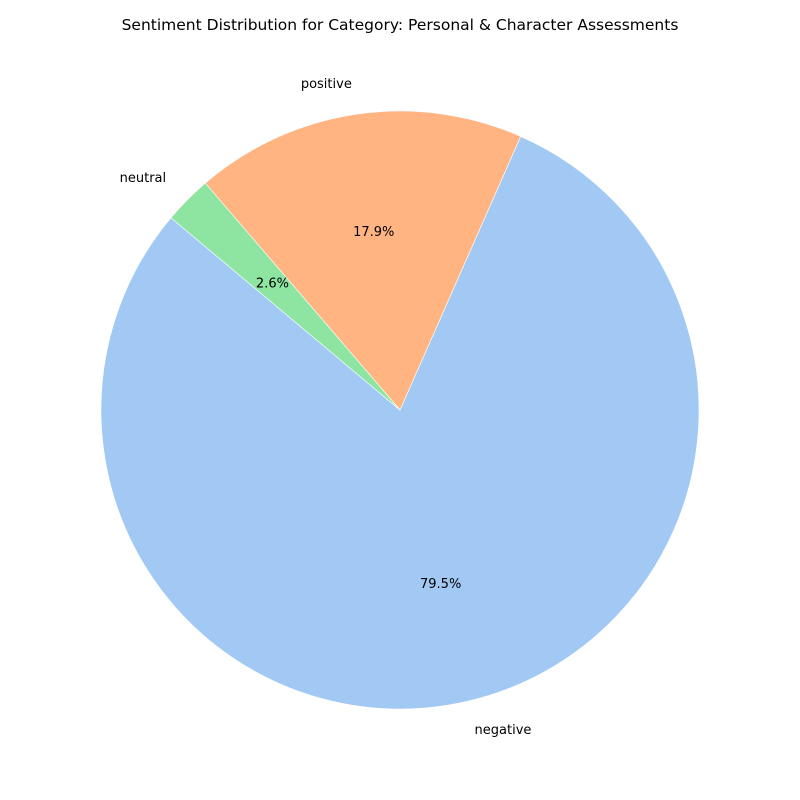 The width and height of the screenshot is (800, 800). I want to click on percent-label-neutral: 2.6%, so click(272, 283).